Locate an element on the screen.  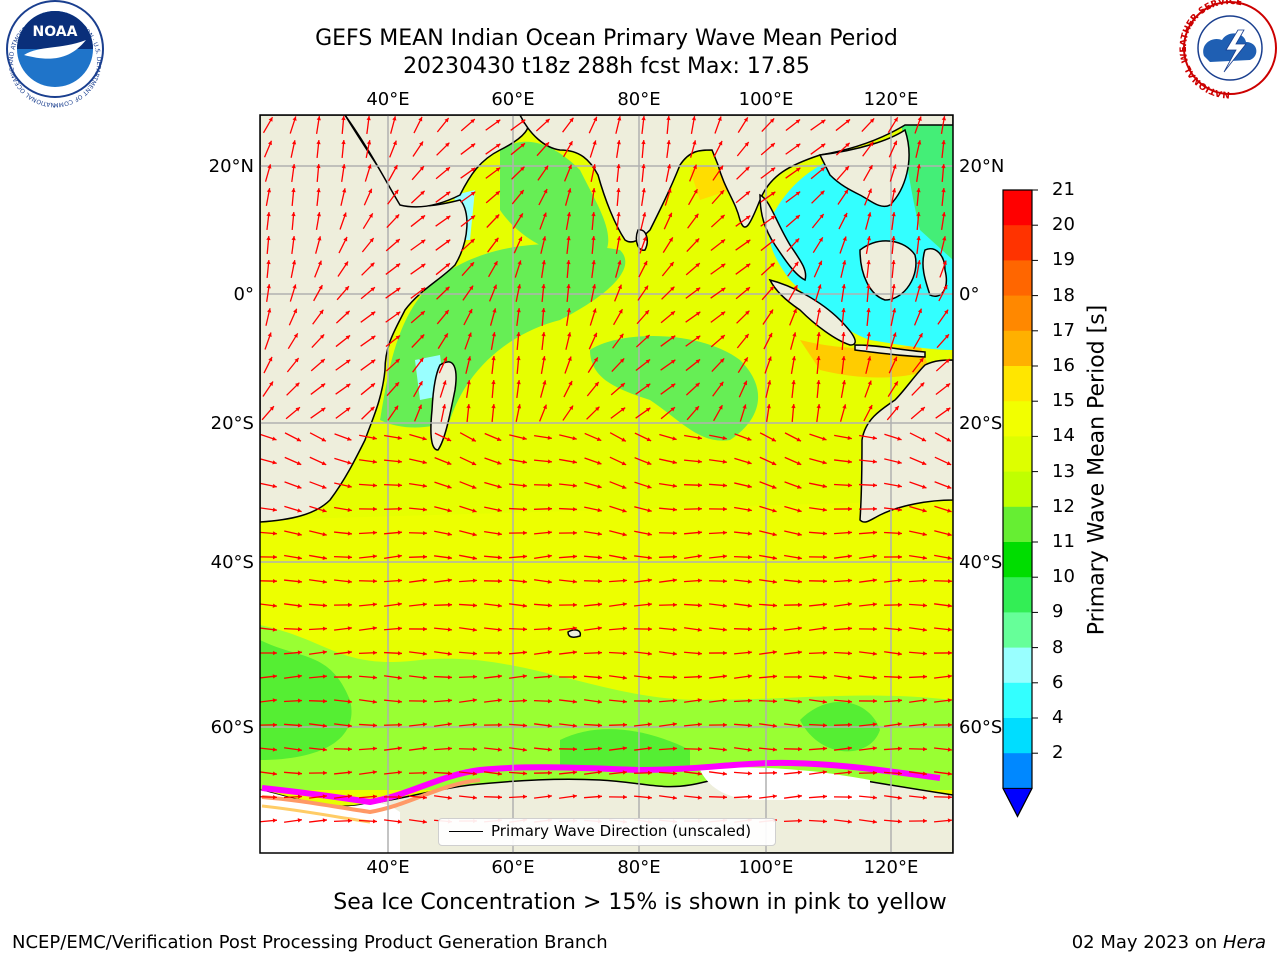
colorbar is located at coordinates (1020, 503).